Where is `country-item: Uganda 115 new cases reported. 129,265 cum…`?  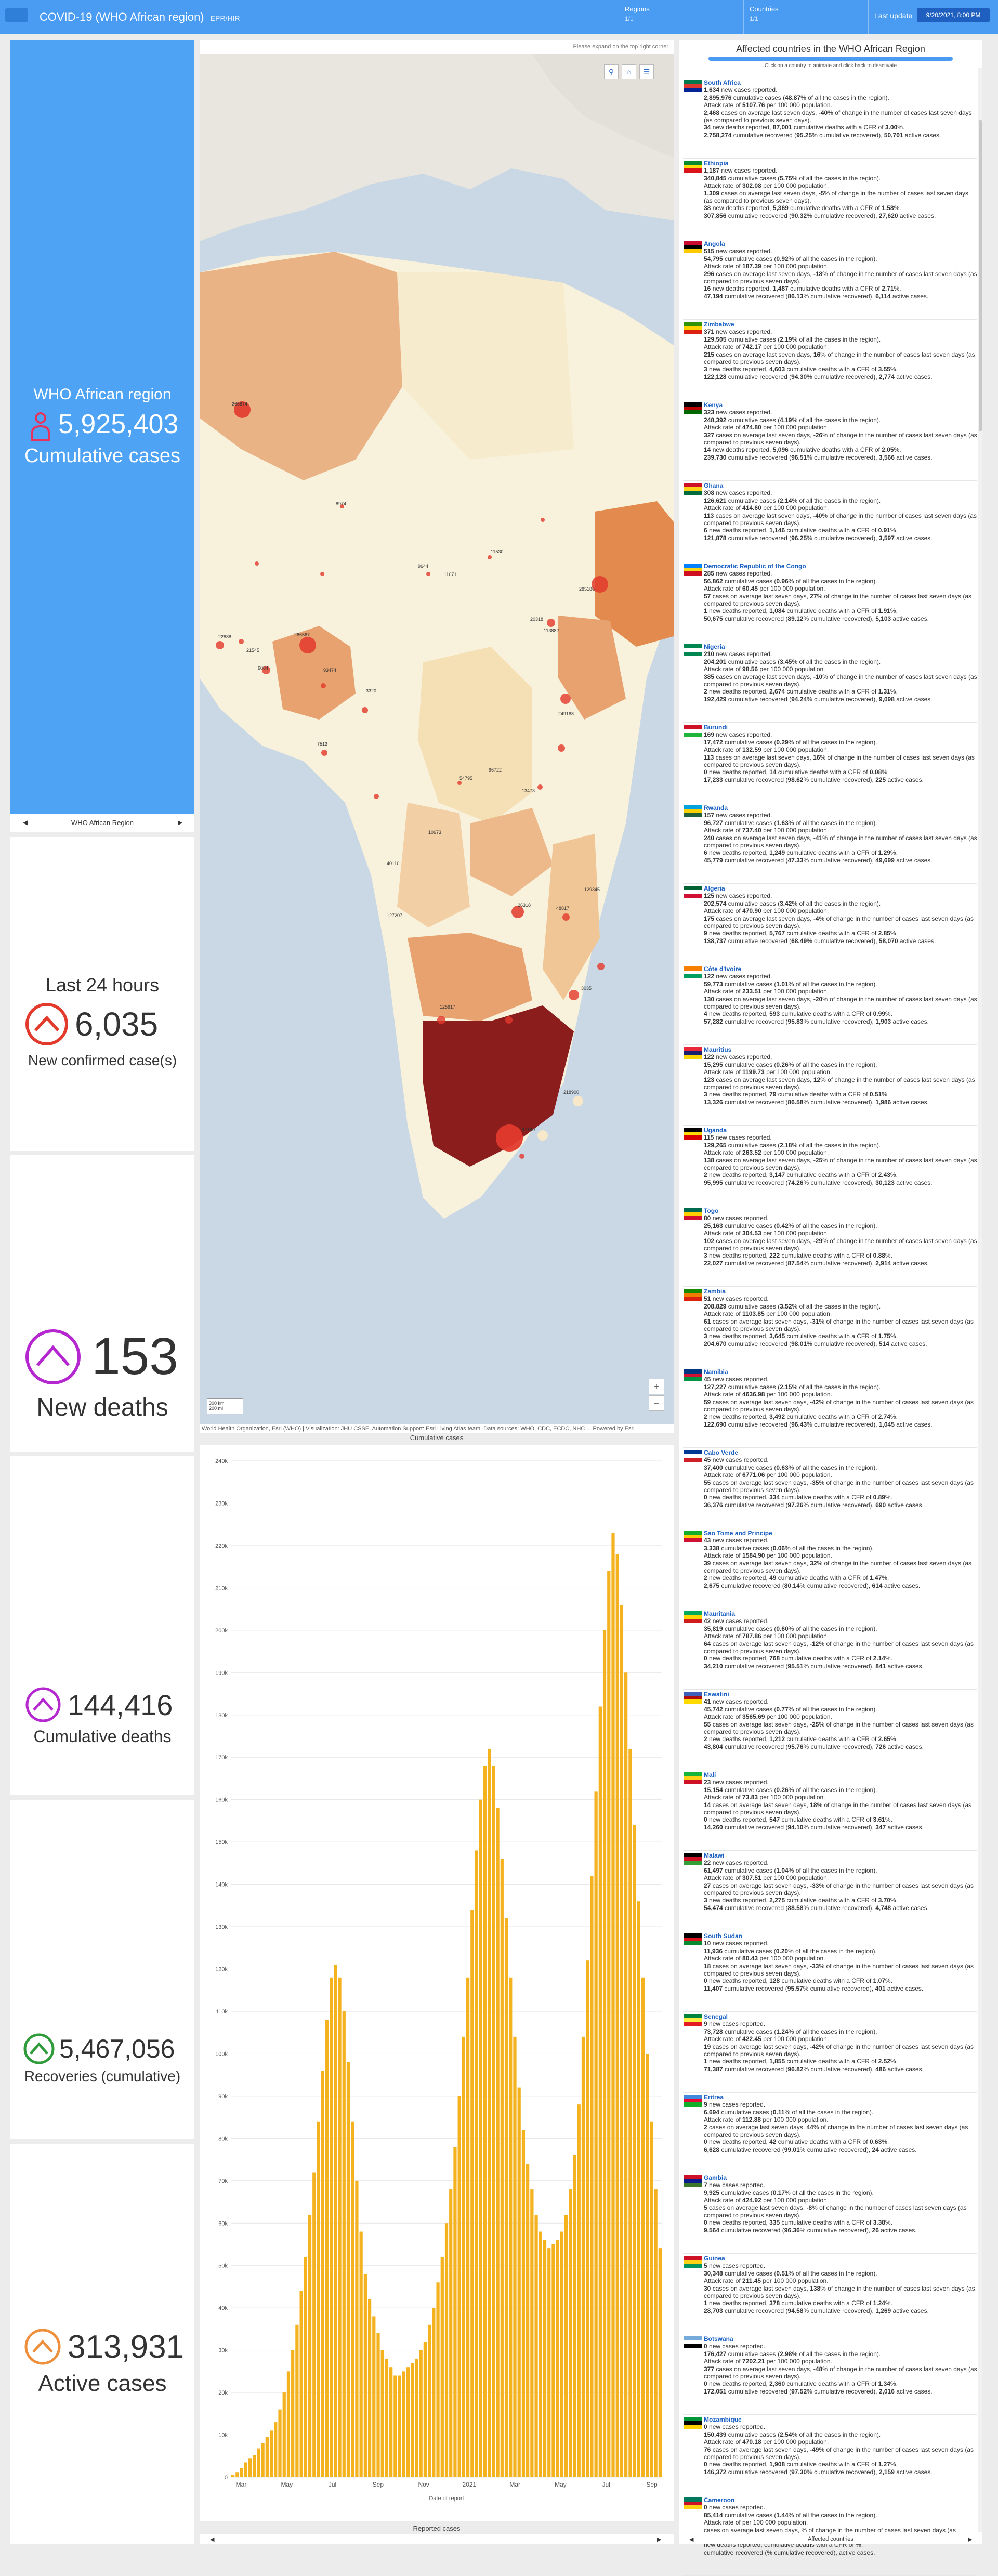 country-item: Uganda 115 new cases reported. 129,265 cum… is located at coordinates (830, 1166).